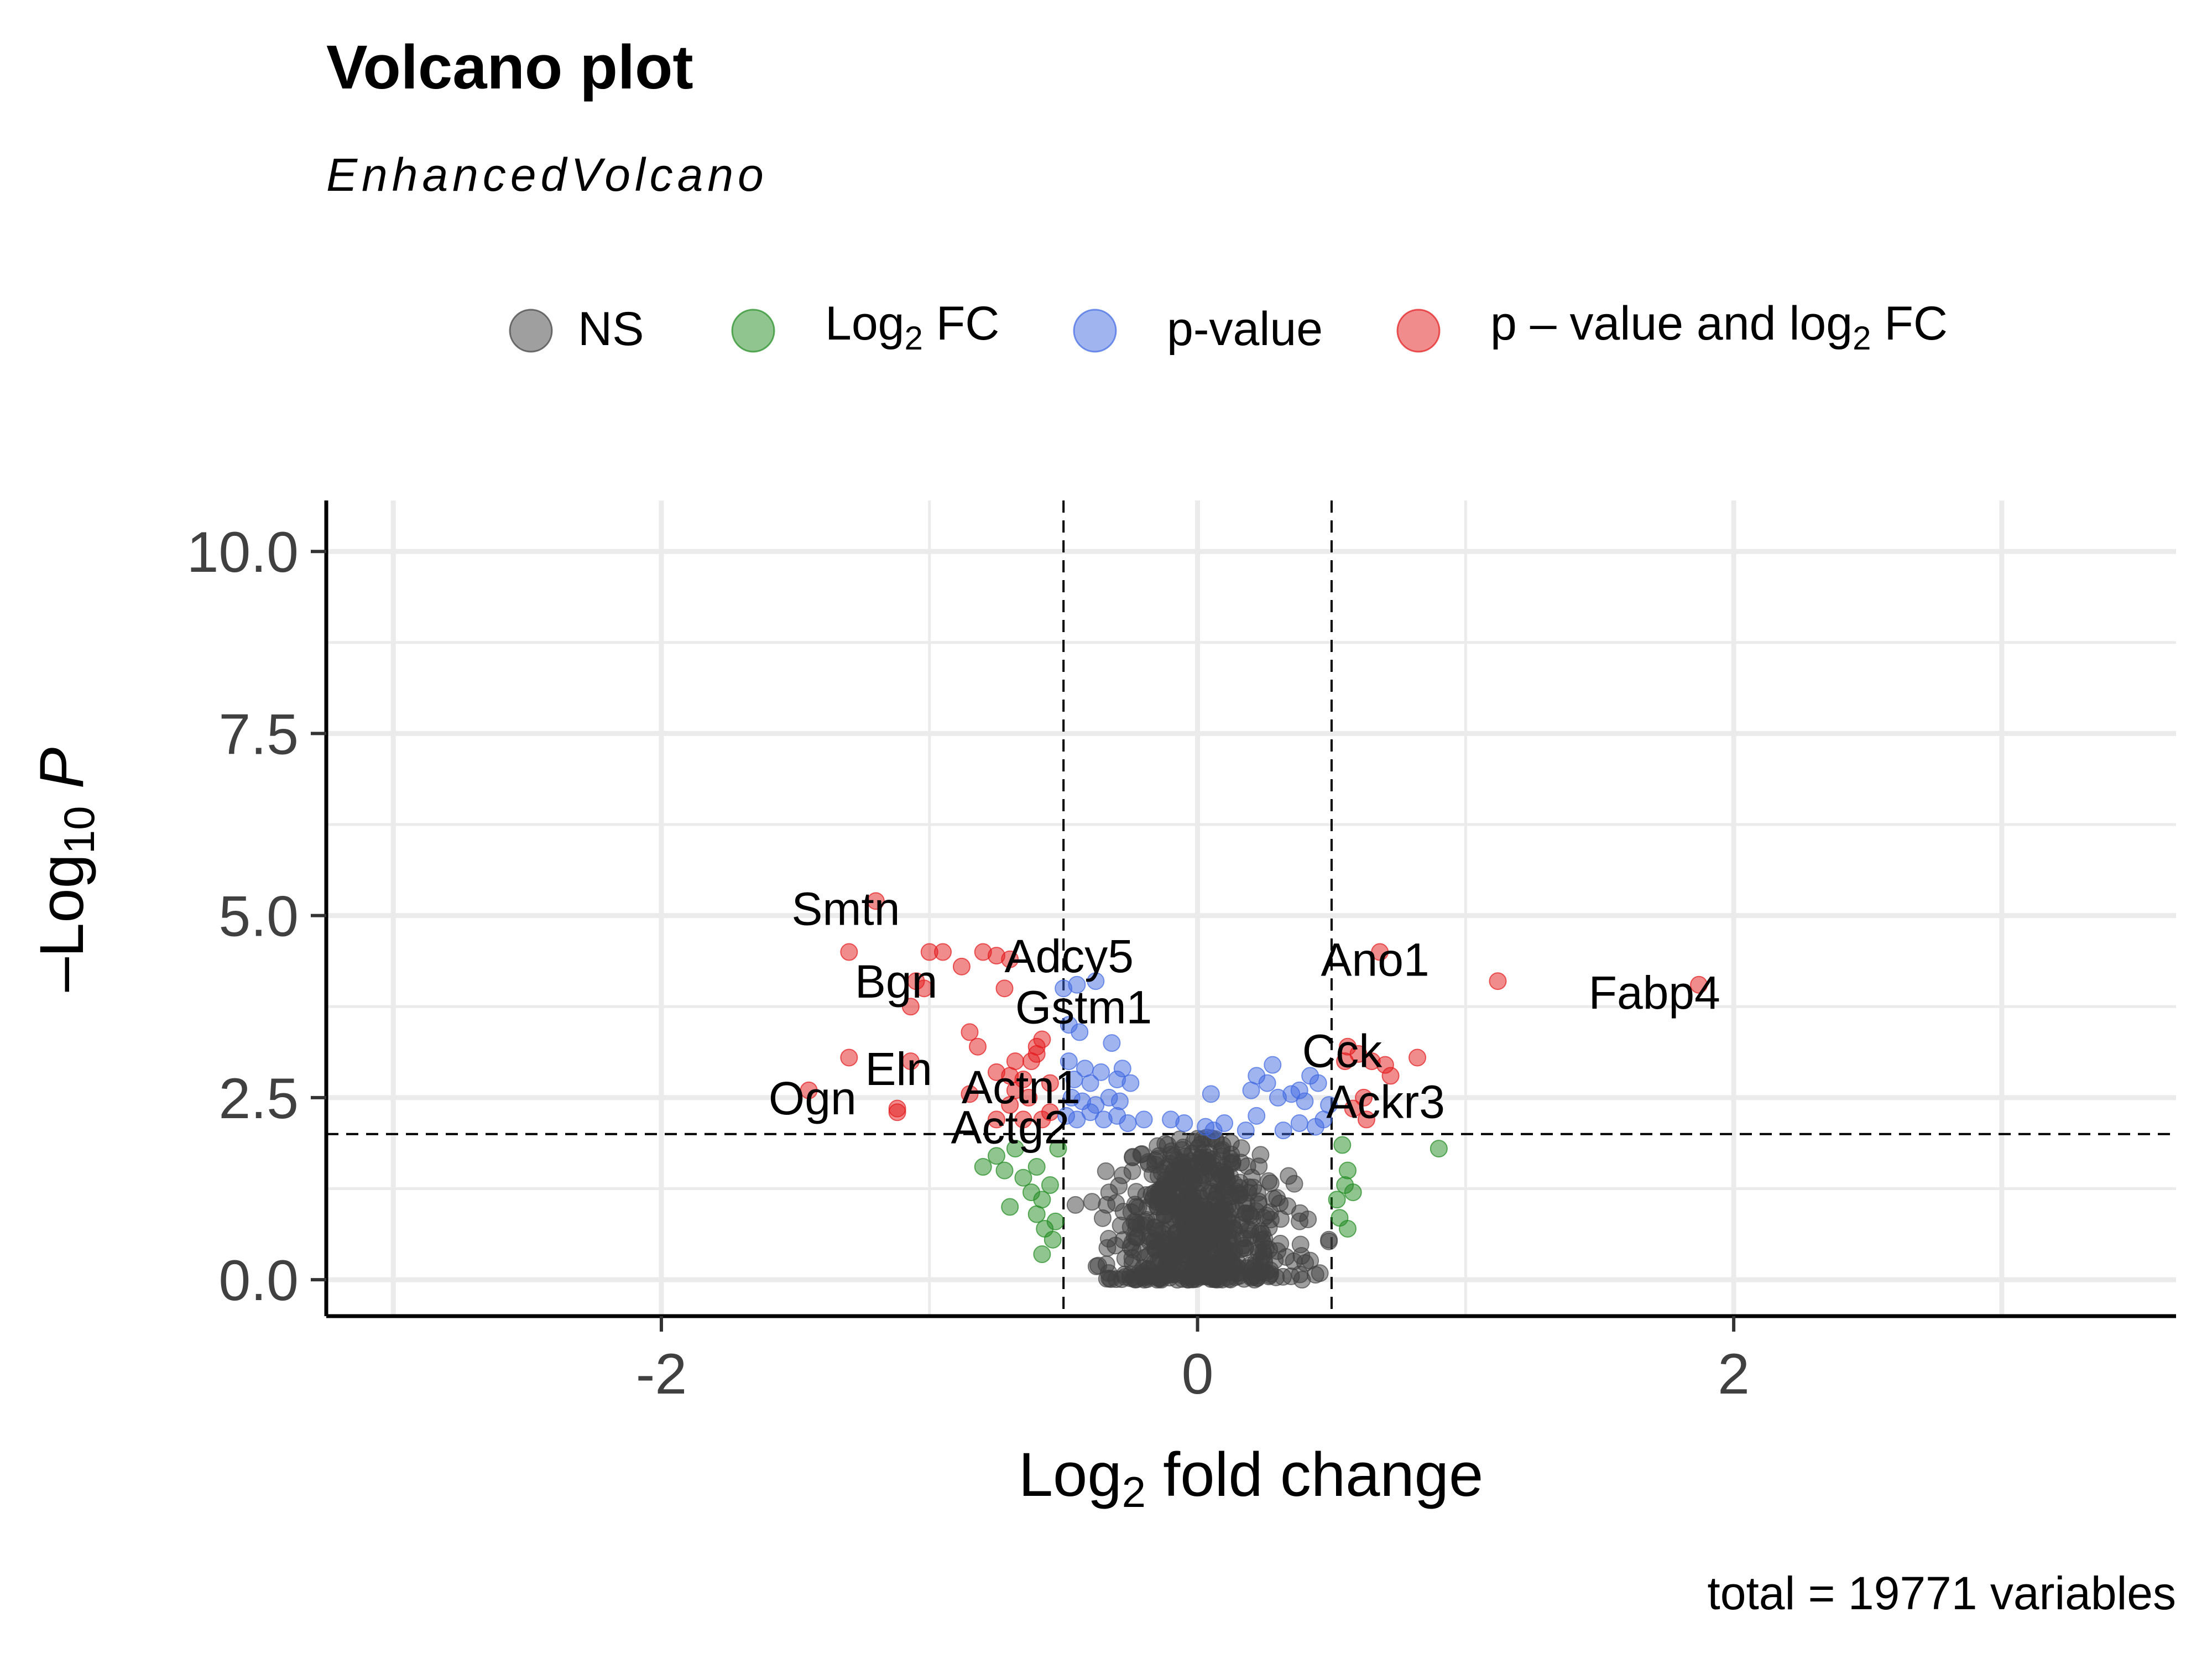 The image size is (2212, 1659). I want to click on legend-label: NS, so click(611, 329).